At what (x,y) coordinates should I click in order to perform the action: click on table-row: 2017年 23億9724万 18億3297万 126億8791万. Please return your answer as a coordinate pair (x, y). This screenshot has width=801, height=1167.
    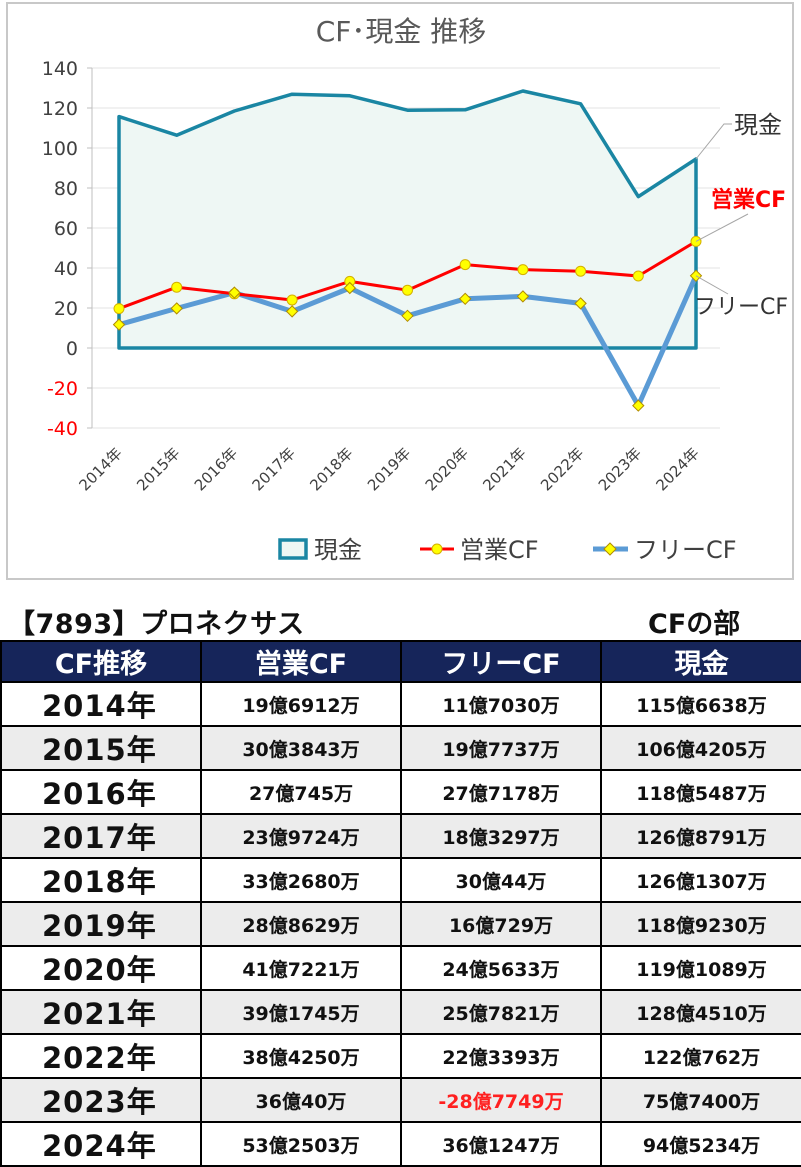
    Looking at the image, I should click on (400, 836).